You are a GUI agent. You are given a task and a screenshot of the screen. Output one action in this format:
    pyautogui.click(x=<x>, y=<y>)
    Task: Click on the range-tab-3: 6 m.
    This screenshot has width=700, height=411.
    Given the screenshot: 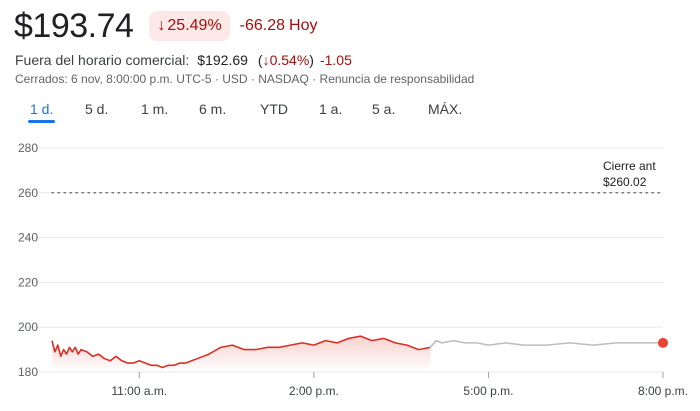 What is the action you would take?
    pyautogui.click(x=213, y=109)
    